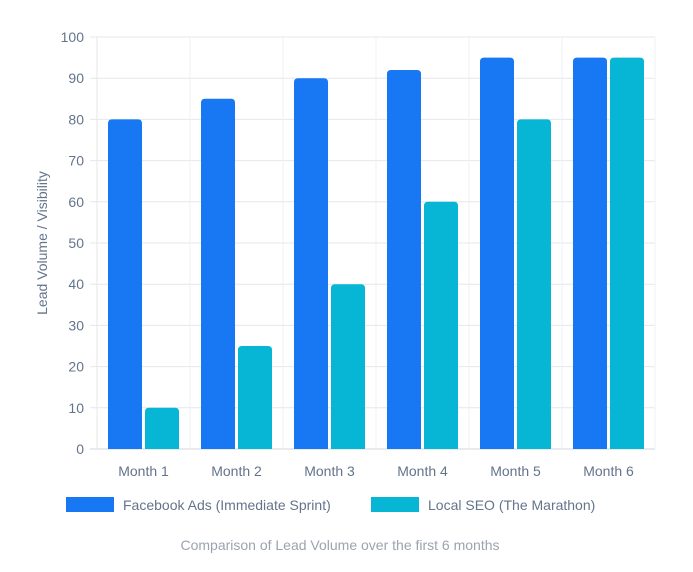 Image resolution: width=693 pixels, height=572 pixels. I want to click on y-tick-label: 50, so click(76, 243).